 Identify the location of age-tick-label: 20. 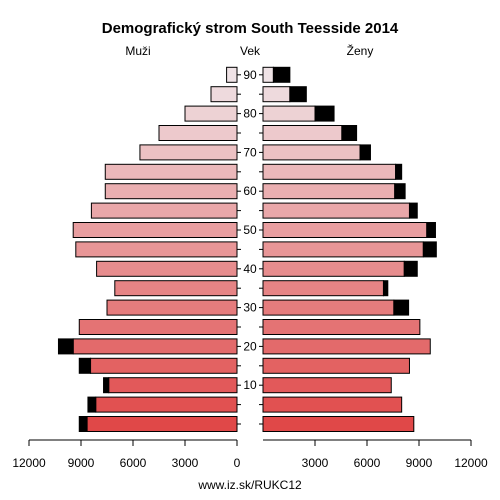
(250, 346).